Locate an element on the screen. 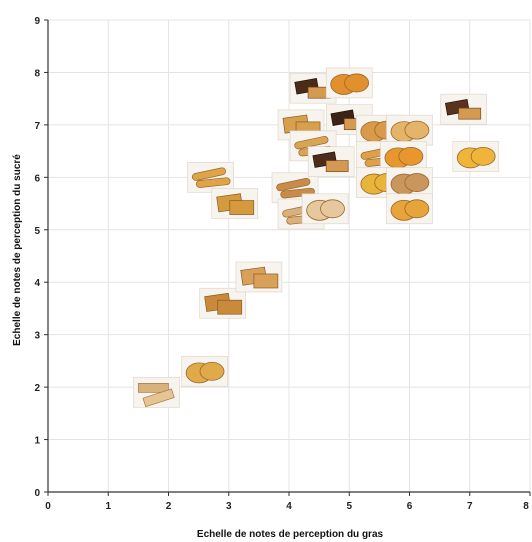 The image size is (532, 542). y-tick-label: 6 is located at coordinates (37, 178).